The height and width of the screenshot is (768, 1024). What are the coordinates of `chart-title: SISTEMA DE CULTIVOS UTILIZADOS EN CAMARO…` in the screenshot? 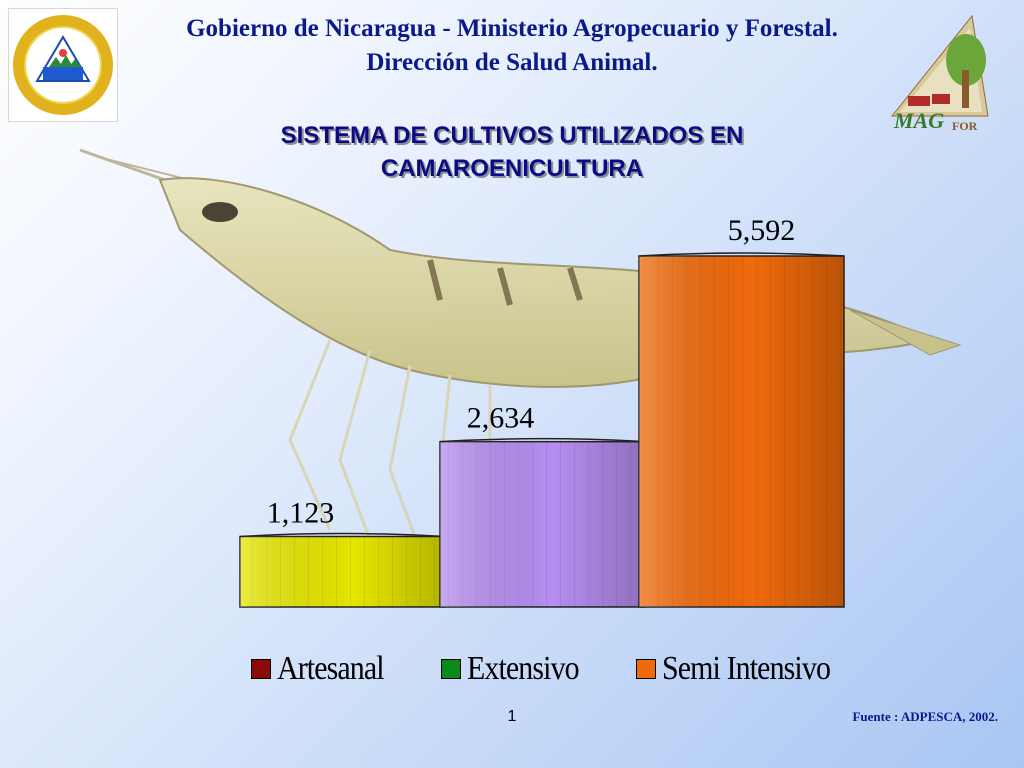 It's located at (512, 152).